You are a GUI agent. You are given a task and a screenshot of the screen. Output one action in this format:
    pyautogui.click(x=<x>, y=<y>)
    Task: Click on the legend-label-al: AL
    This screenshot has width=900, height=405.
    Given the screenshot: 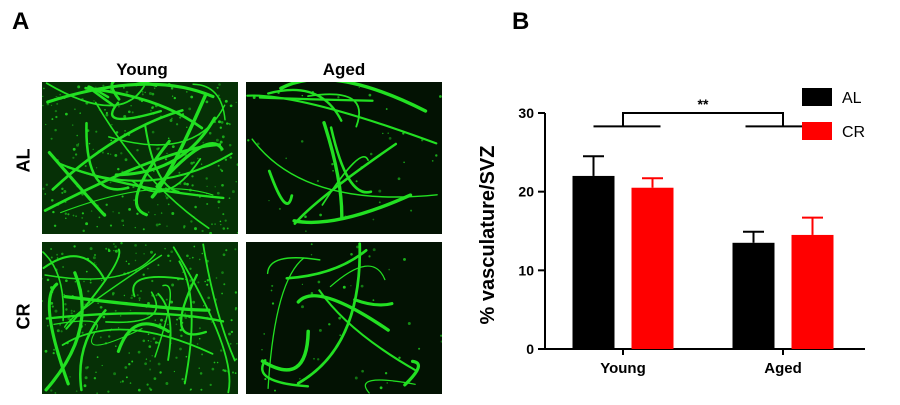 What is the action you would take?
    pyautogui.click(x=852, y=98)
    